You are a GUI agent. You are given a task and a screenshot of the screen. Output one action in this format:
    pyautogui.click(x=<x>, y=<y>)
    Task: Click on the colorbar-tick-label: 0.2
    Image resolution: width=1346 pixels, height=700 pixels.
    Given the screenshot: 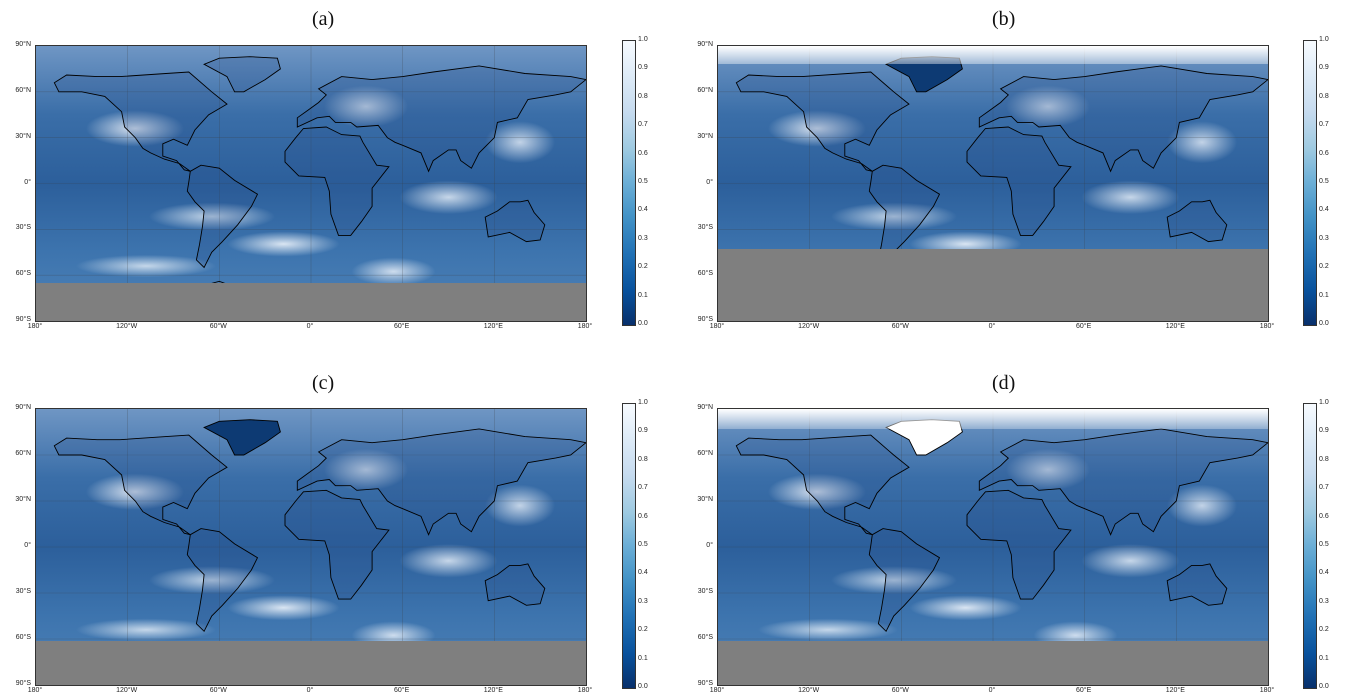 What is the action you would take?
    pyautogui.click(x=643, y=267)
    